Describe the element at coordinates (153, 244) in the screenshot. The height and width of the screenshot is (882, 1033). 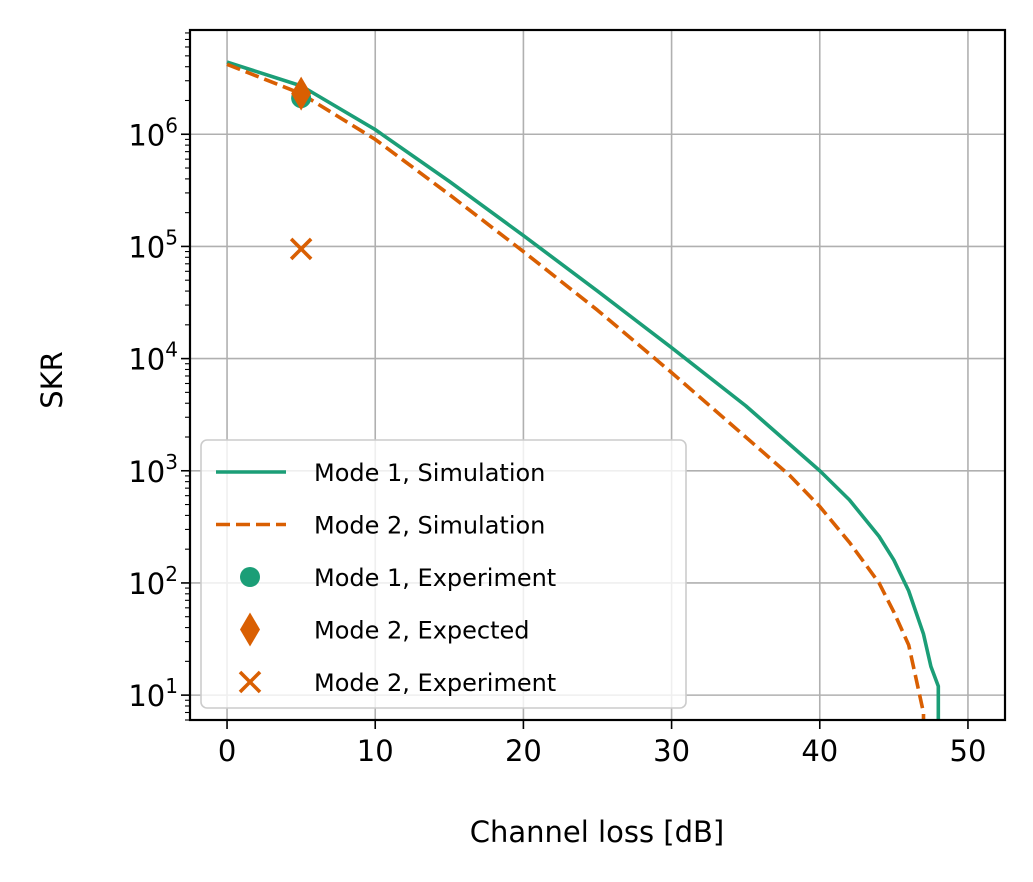
I see `y-tick-label: 10⁵` at that location.